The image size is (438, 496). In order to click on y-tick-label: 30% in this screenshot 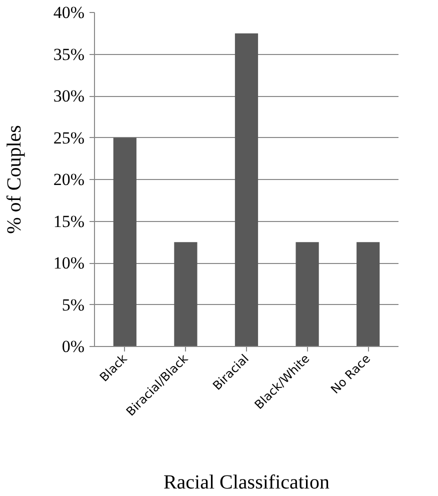, I will do `click(69, 96)`.